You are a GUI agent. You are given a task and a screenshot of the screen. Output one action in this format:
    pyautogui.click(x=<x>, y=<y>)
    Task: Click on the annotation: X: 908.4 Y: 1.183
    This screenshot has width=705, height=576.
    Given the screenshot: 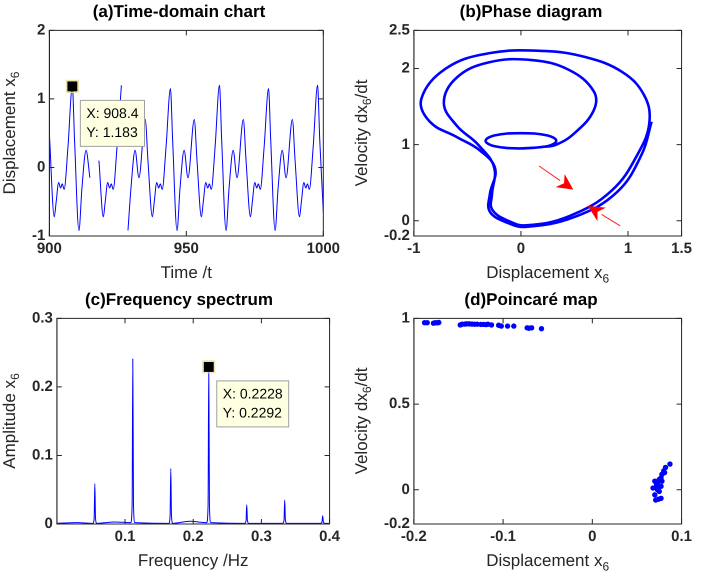 What is the action you would take?
    pyautogui.click(x=112, y=122)
    